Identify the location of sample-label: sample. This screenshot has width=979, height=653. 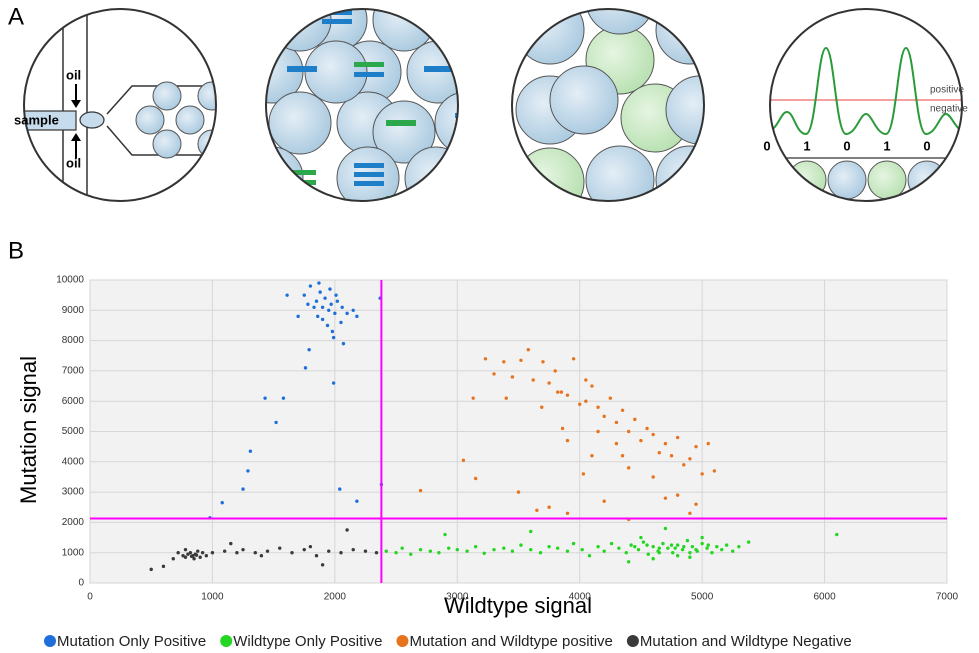
(36, 119).